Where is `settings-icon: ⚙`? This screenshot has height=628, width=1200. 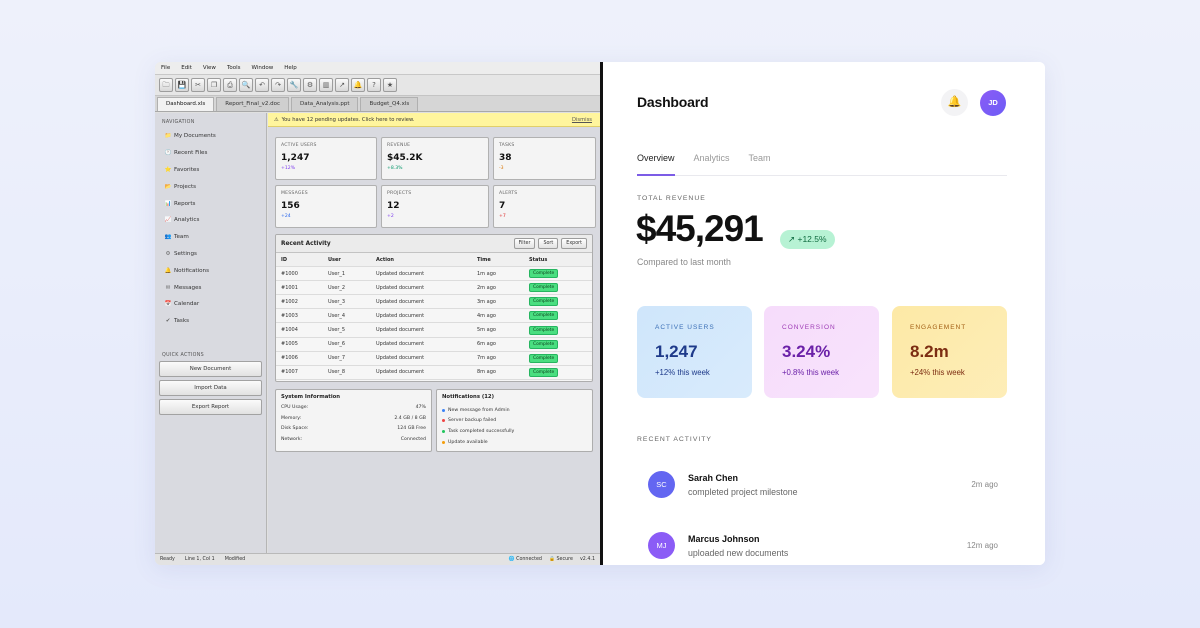 settings-icon: ⚙ is located at coordinates (310, 85).